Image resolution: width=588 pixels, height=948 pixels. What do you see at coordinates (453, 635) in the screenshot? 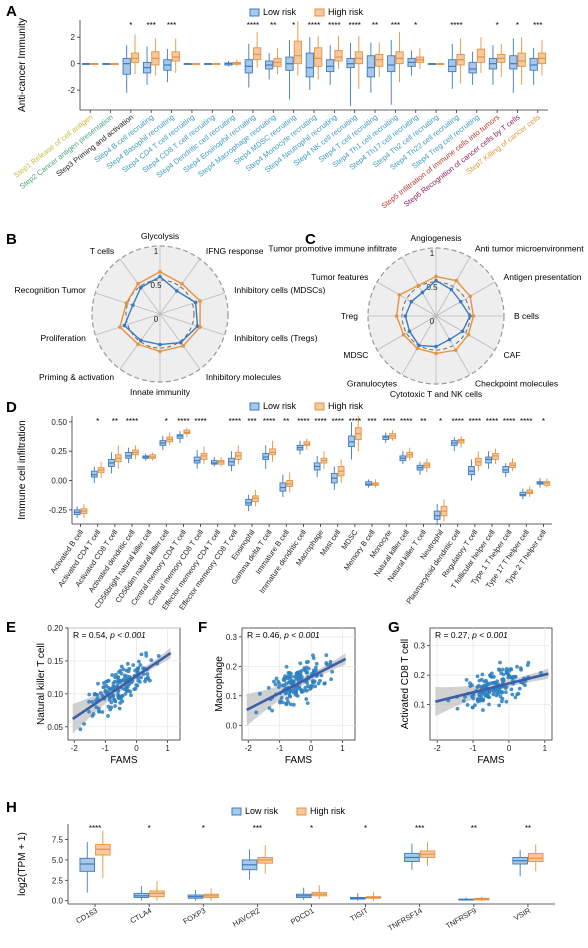
I see `correlation-r: R = 0.27,` at bounding box center [453, 635].